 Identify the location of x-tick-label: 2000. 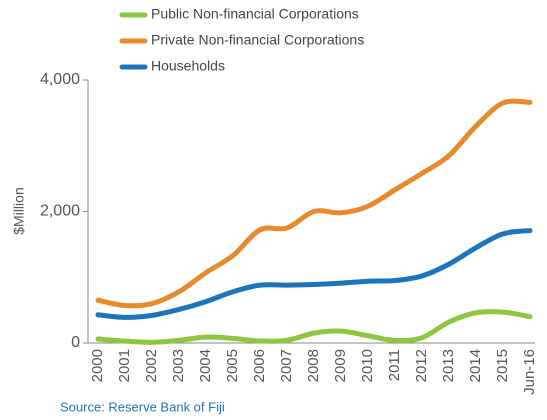
(97, 365).